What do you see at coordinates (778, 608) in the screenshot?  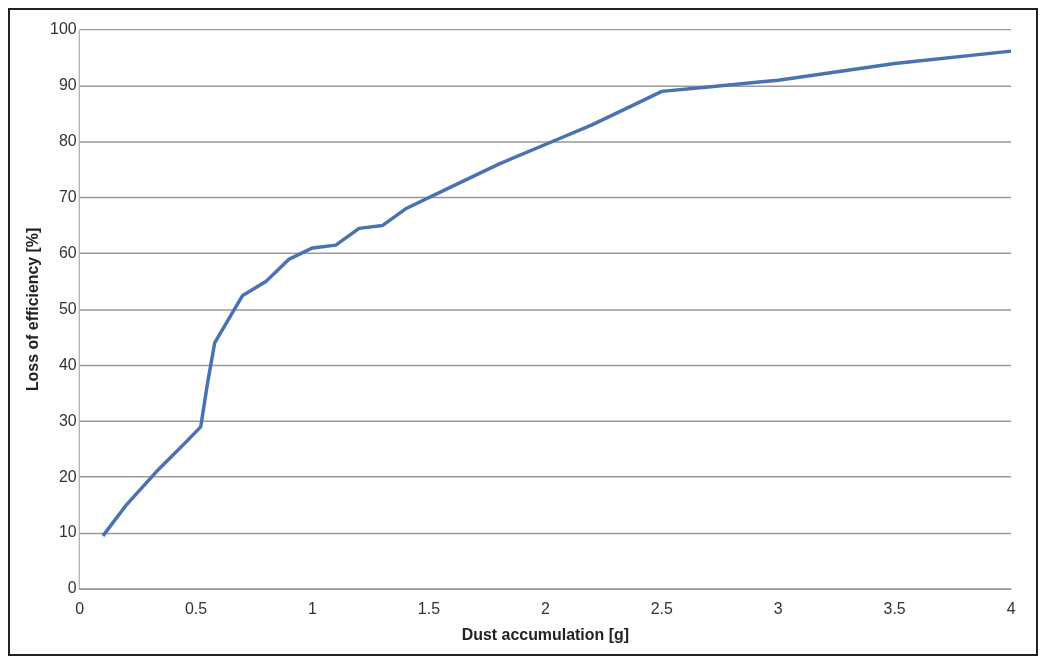 I see `x-tick-label: 3` at bounding box center [778, 608].